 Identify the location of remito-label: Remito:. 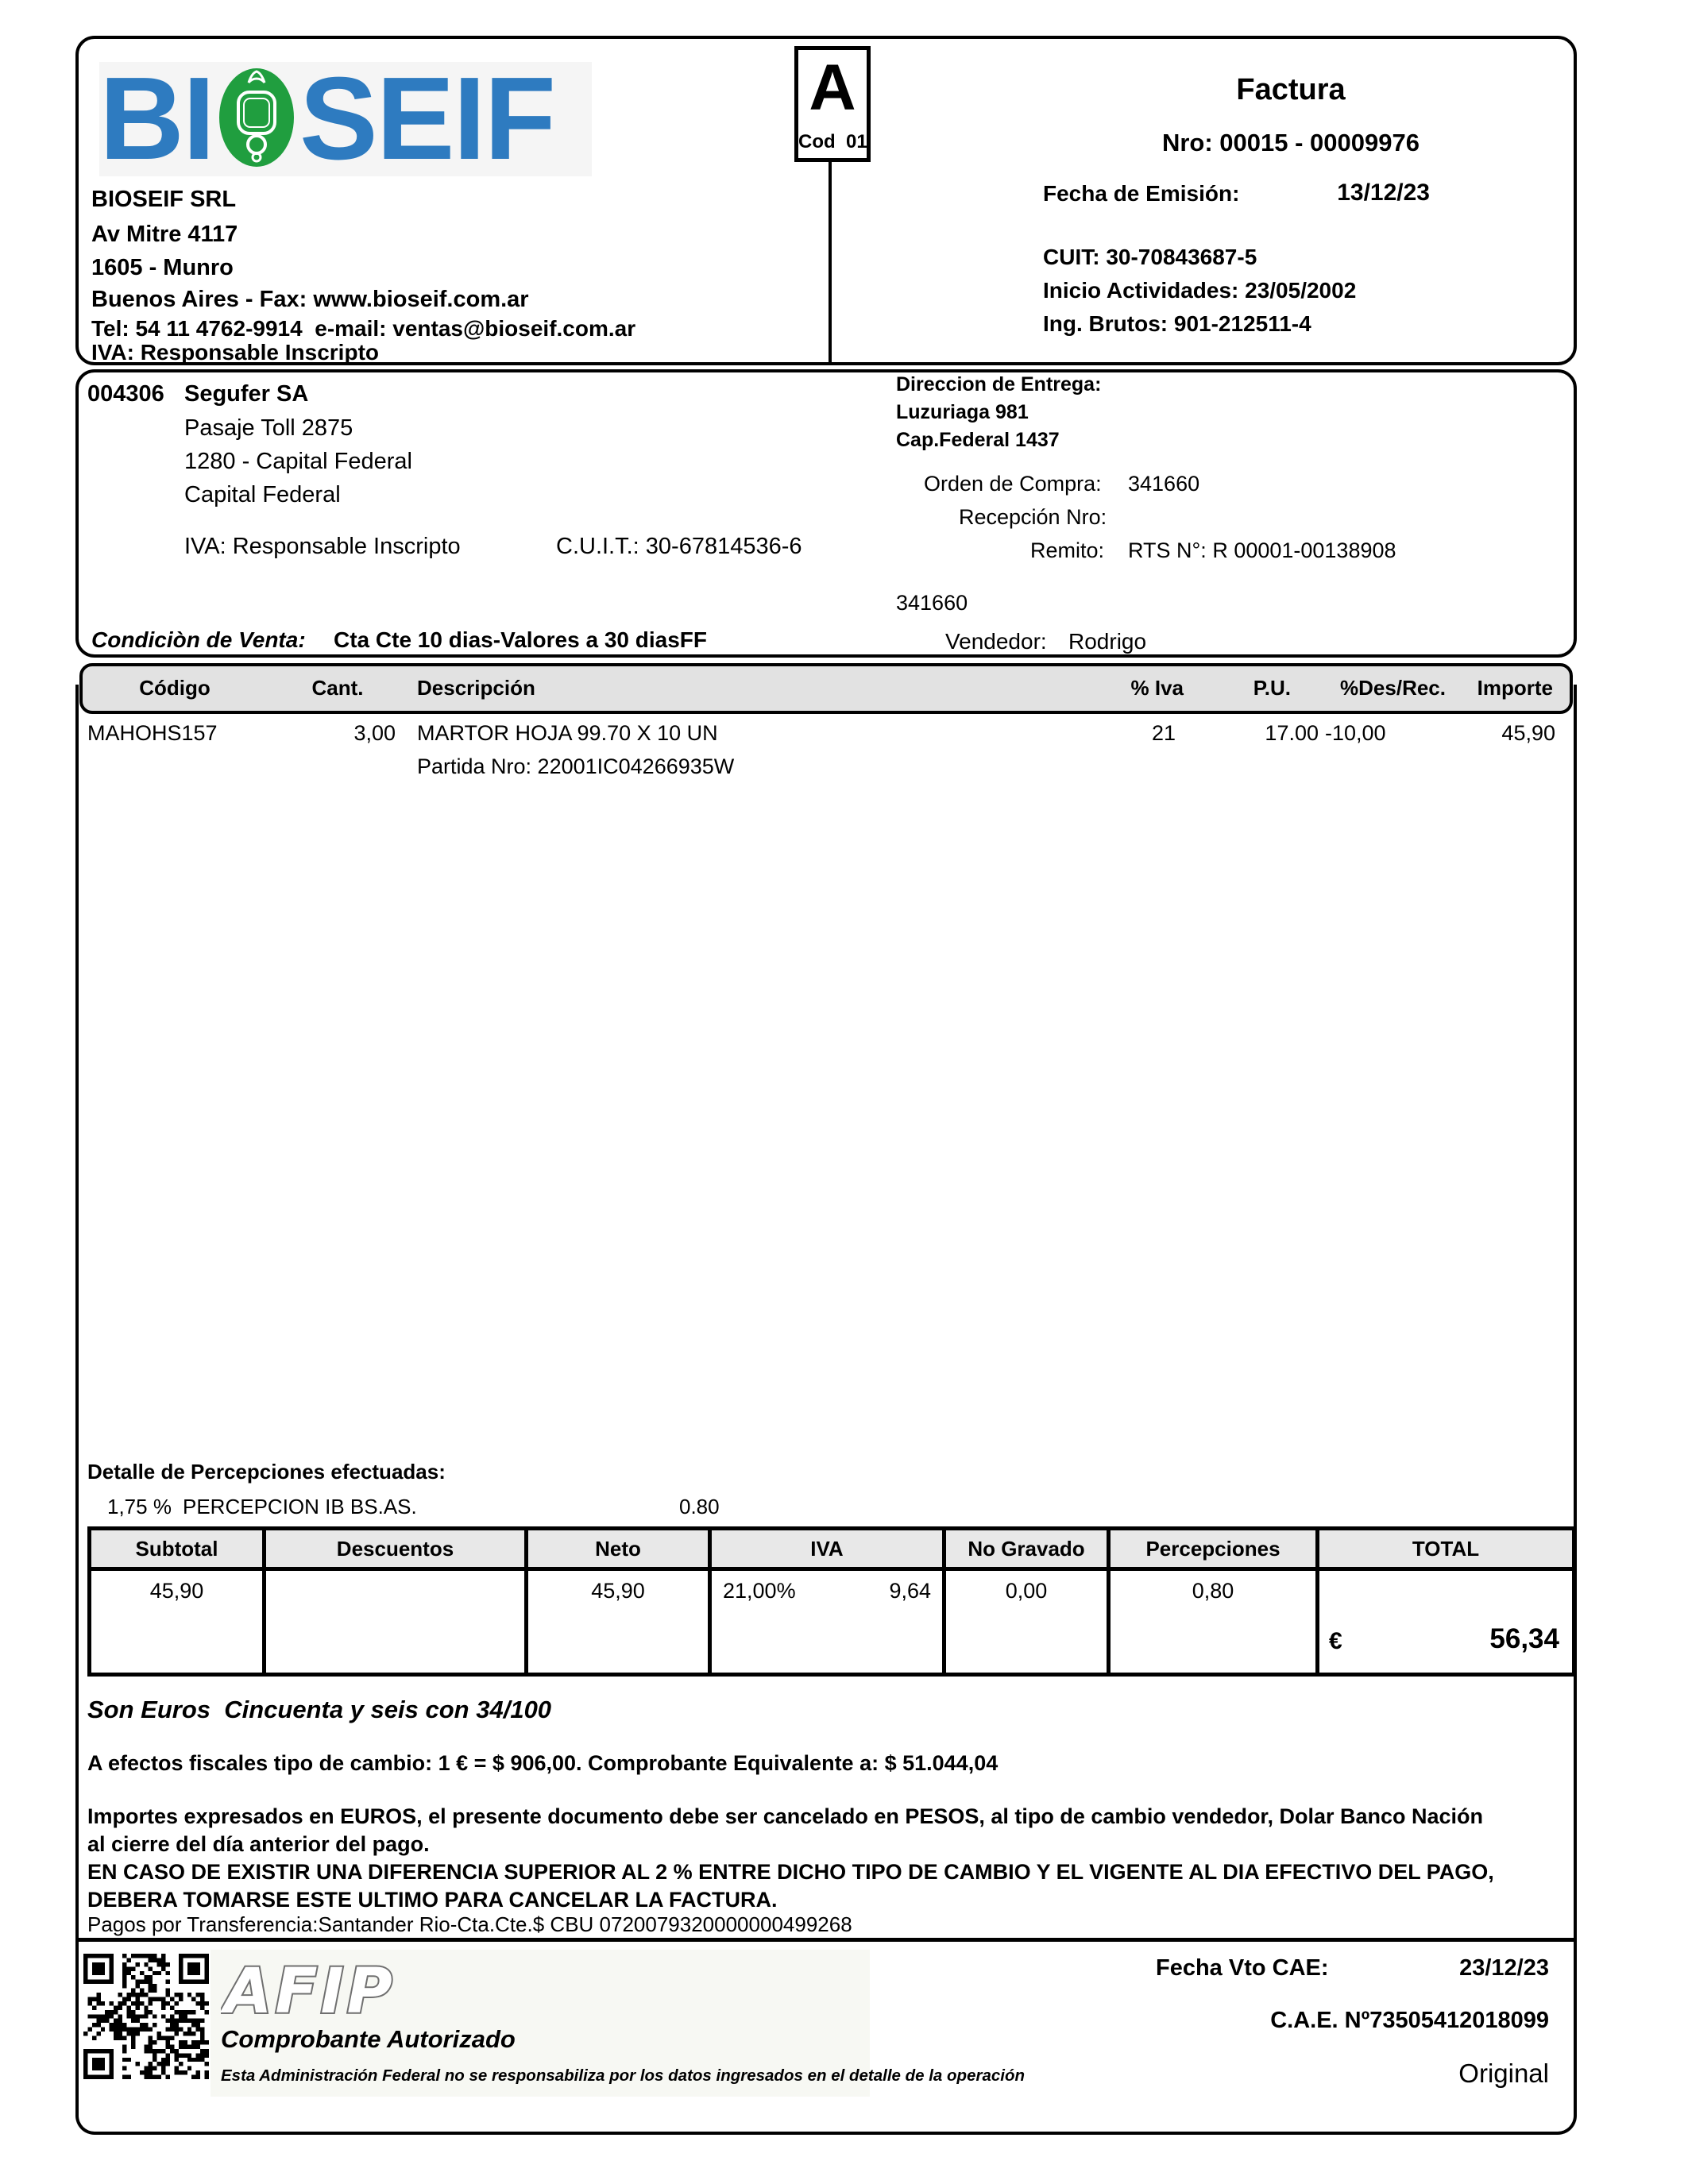
(1067, 550).